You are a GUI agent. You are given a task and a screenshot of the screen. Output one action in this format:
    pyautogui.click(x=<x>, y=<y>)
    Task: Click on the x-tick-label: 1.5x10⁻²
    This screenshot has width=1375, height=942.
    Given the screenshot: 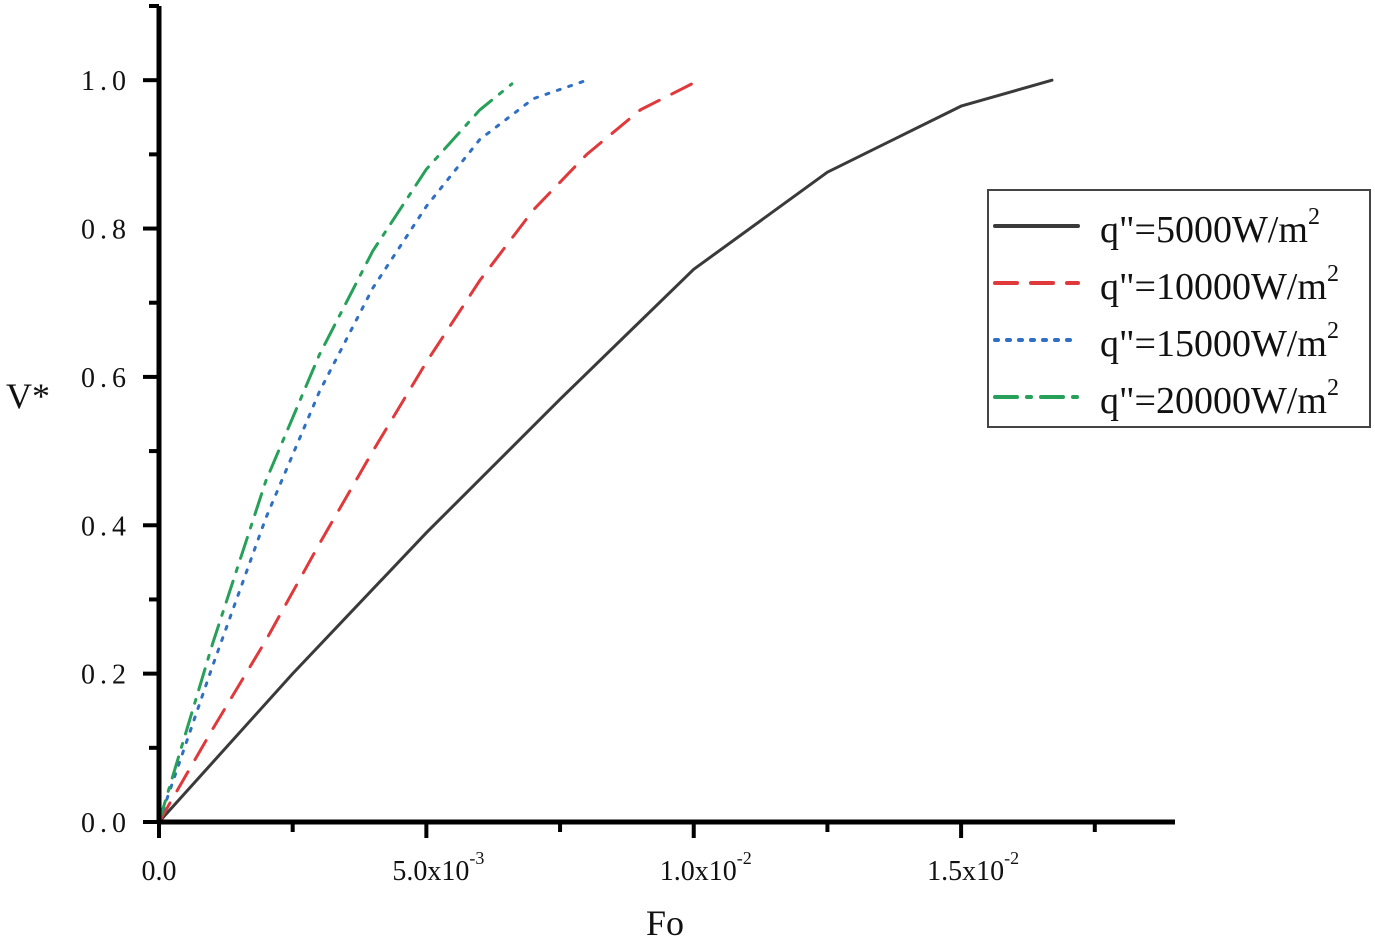 What is the action you would take?
    pyautogui.click(x=973, y=867)
    